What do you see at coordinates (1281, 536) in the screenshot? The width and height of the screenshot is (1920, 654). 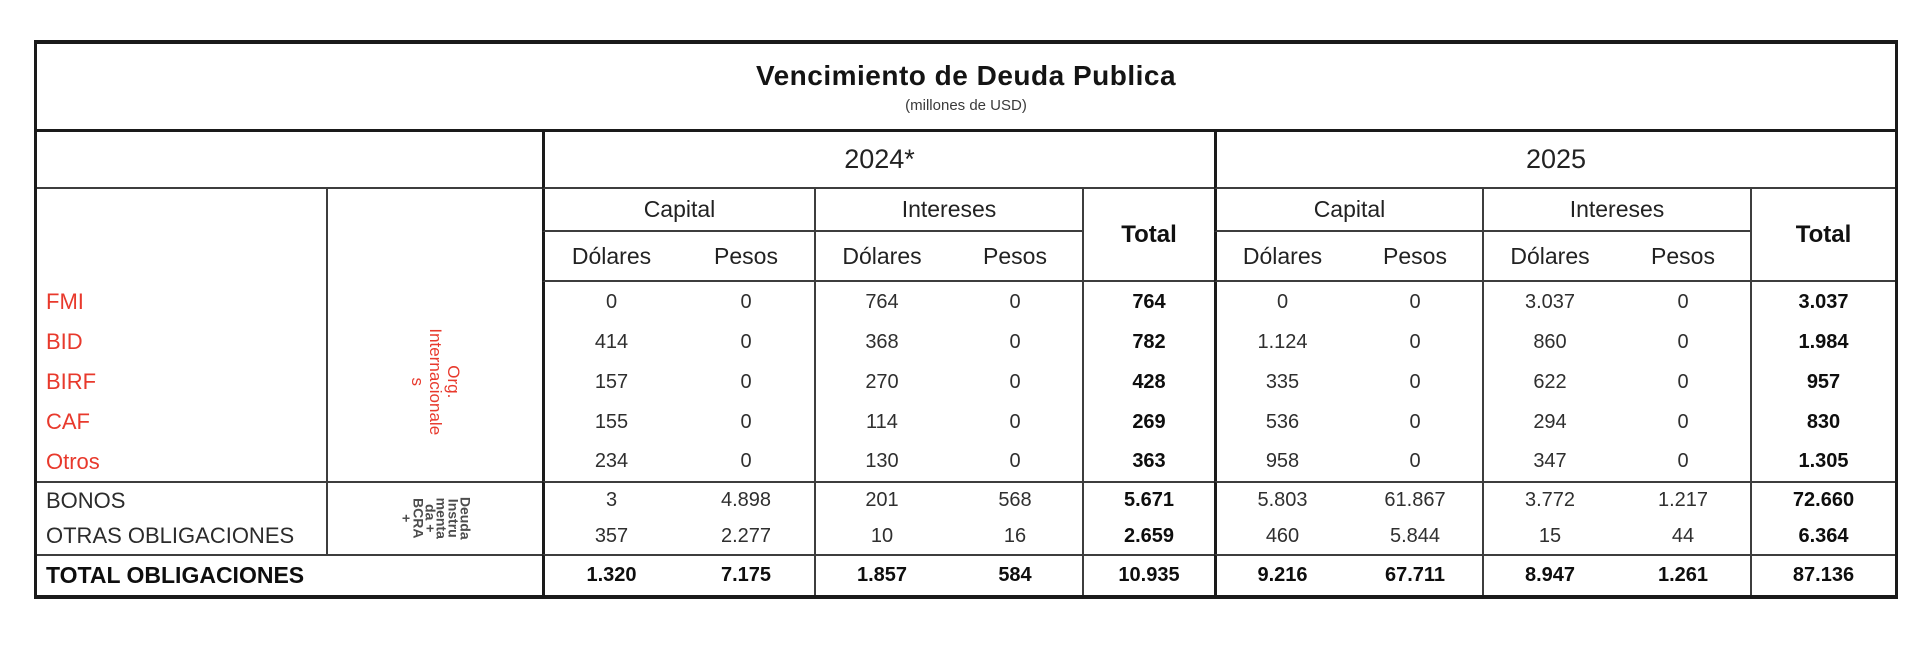 I see `table-cell: 460` at bounding box center [1281, 536].